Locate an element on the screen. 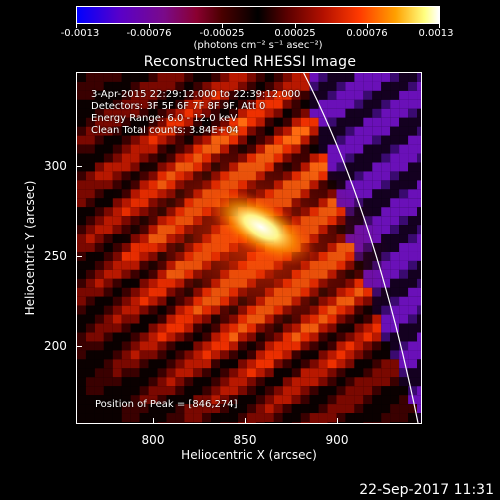 The image size is (500, 500). y-tick is located at coordinates (79, 346).